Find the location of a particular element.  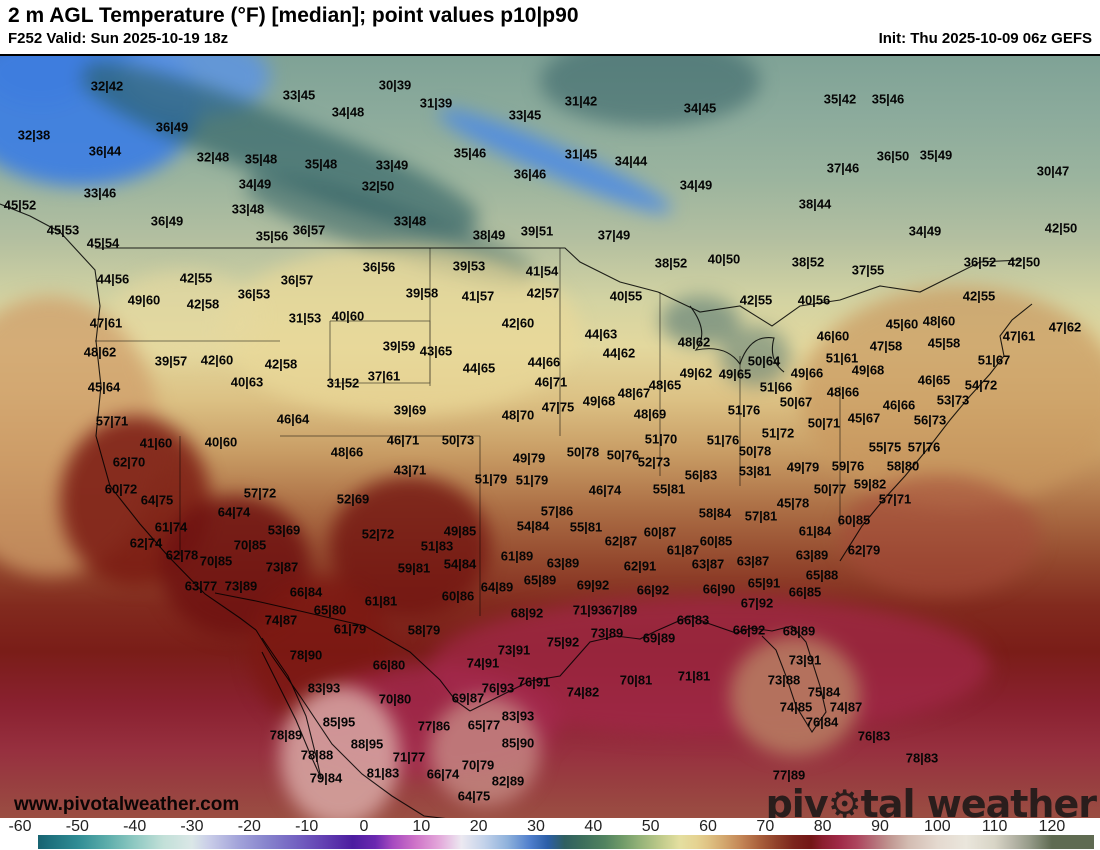

point-value: 42|60 is located at coordinates (518, 323).